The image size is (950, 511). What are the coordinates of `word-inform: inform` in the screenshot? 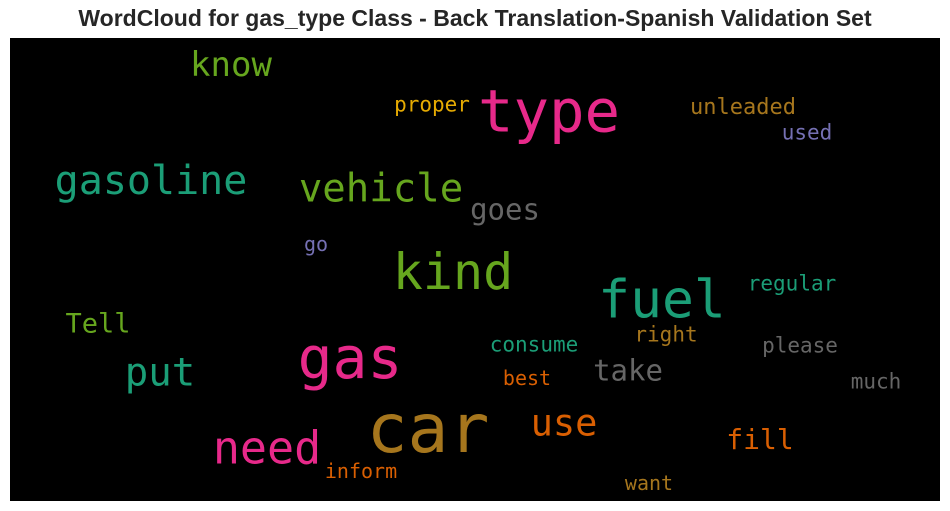 It's located at (361, 471).